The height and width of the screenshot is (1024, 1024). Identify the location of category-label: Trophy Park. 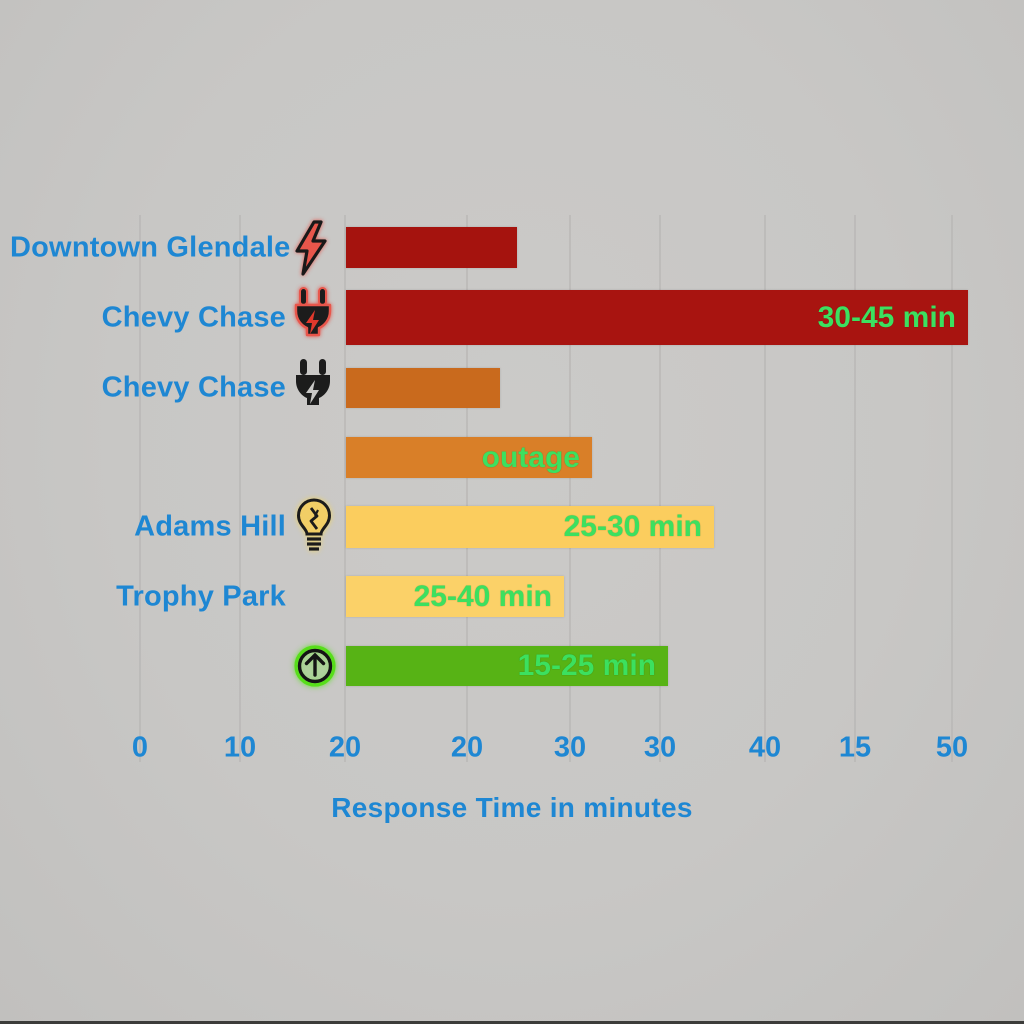
(201, 596).